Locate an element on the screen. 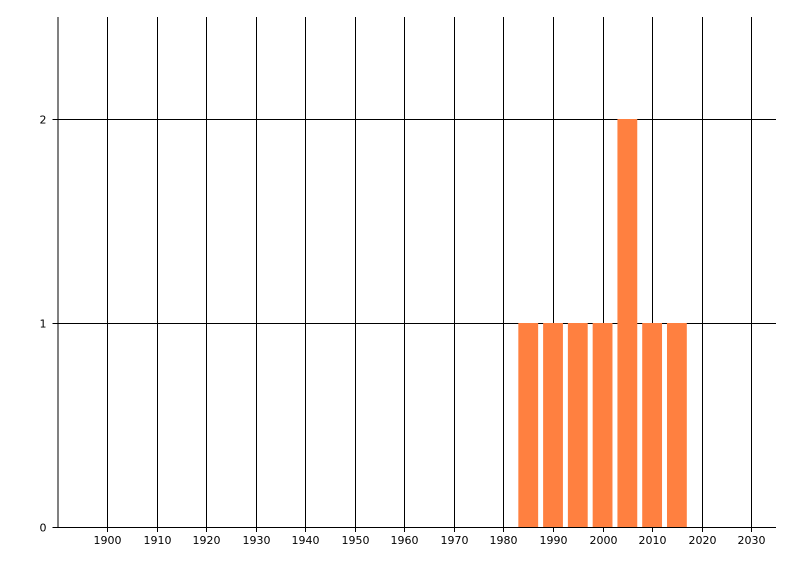  bar-1995 is located at coordinates (577, 425).